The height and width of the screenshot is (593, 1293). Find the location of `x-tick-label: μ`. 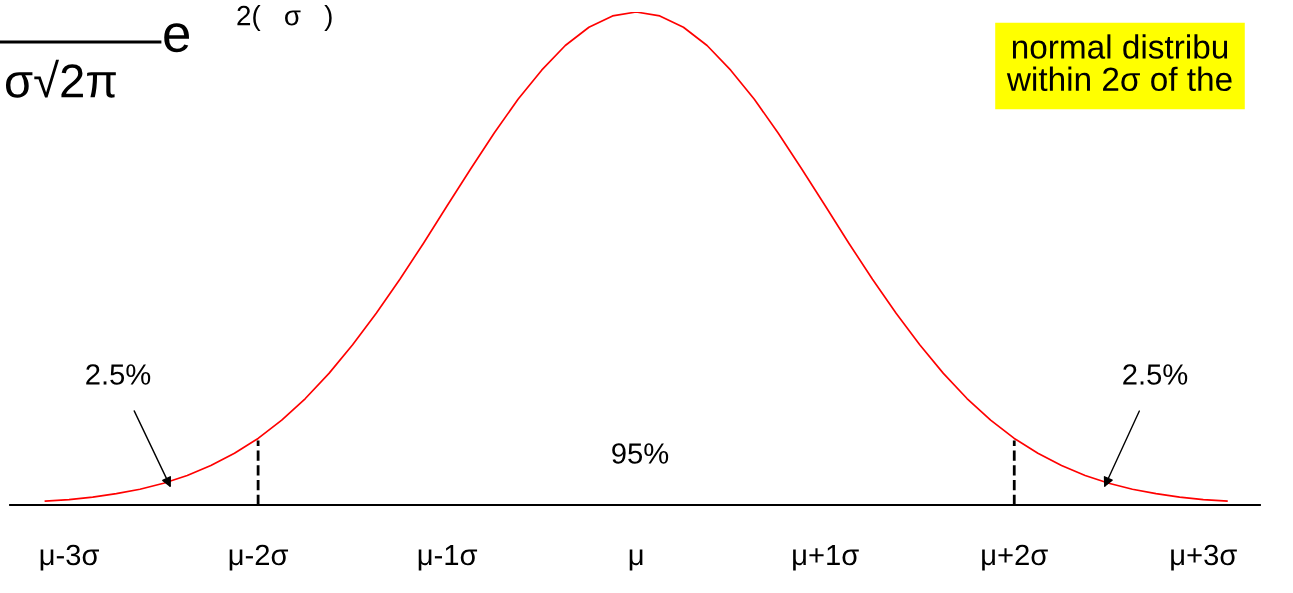

x-tick-label: μ is located at coordinates (636, 560).